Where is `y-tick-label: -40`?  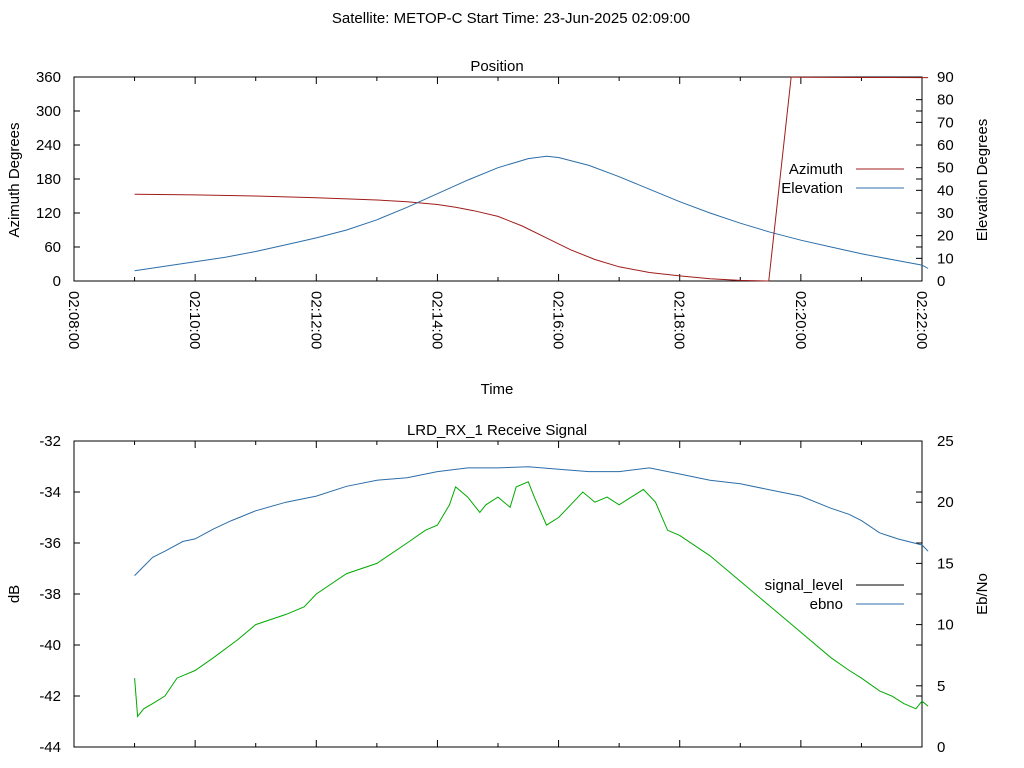 y-tick-label: -40 is located at coordinates (50, 645).